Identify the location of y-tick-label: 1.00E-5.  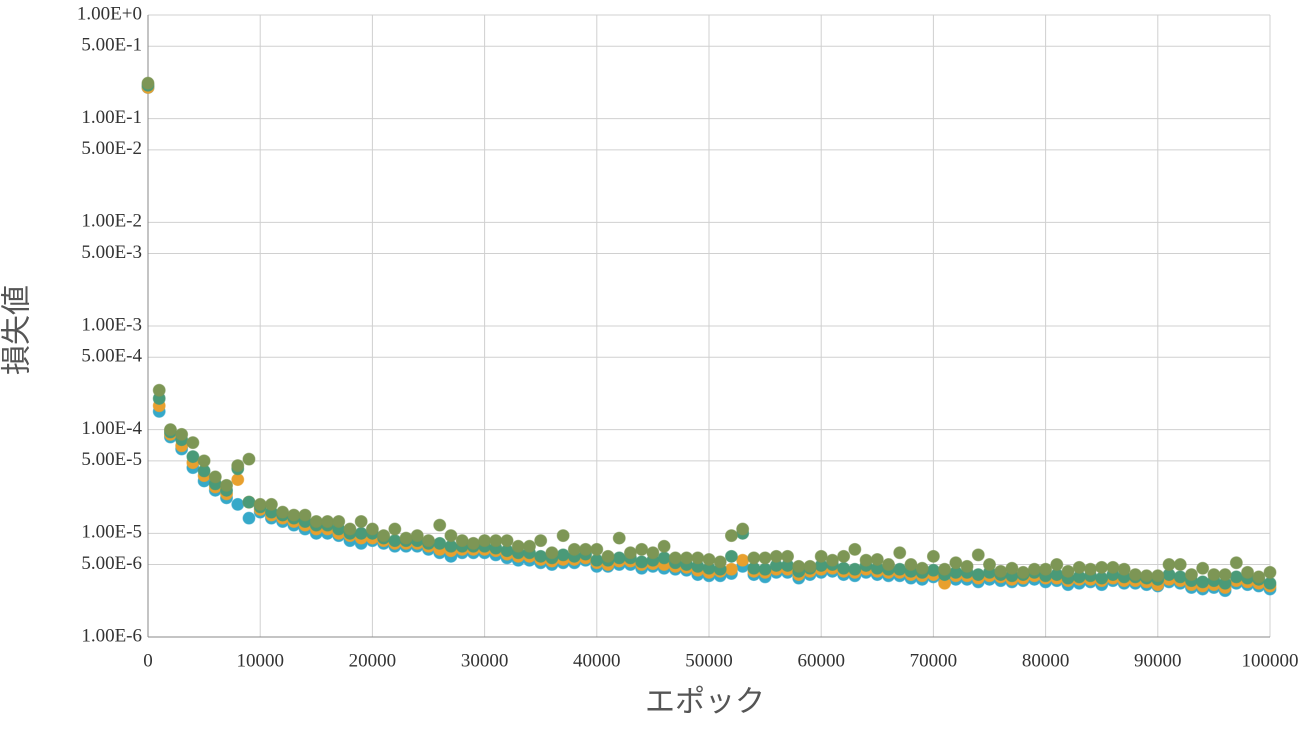
(111, 532).